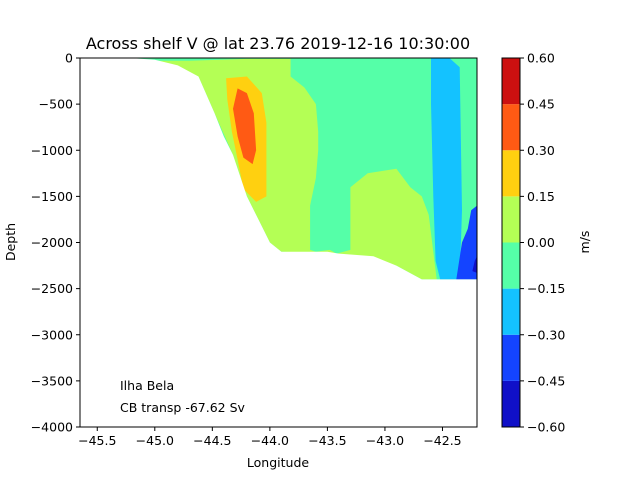  What do you see at coordinates (183, 407) in the screenshot?
I see `transport-annotation: CB transp -67.62 Sv` at bounding box center [183, 407].